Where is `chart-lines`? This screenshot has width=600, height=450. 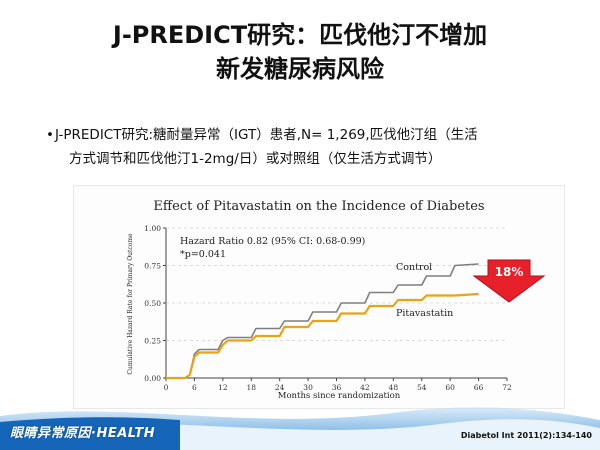 chart-lines is located at coordinates (322, 321).